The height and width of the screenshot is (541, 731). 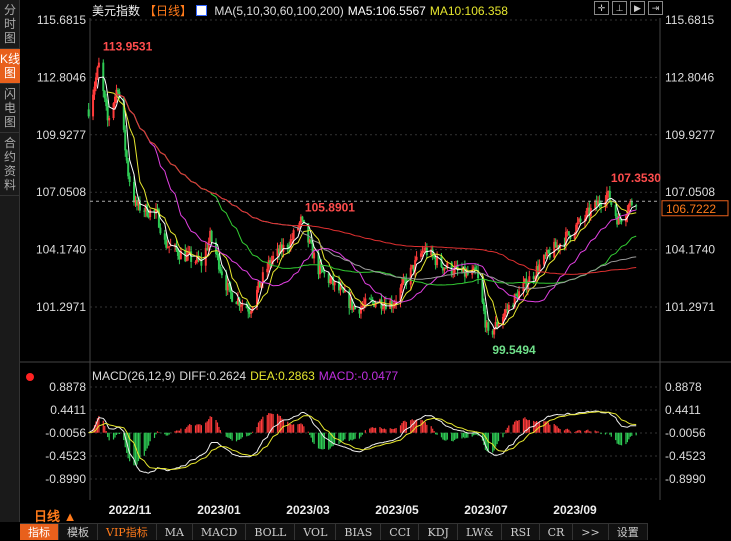 What do you see at coordinates (39, 532) in the screenshot?
I see `indicator-tab: 指标` at bounding box center [39, 532].